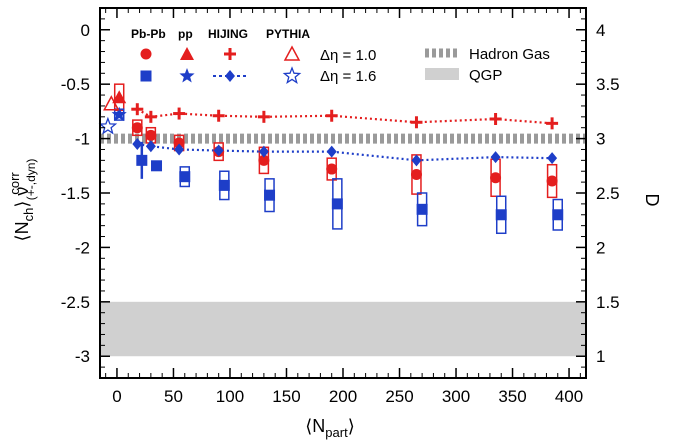  I want to click on y-axis-left-title: ⟨Nch⟩ νcorr (+-,dyn), so click(22, 200).